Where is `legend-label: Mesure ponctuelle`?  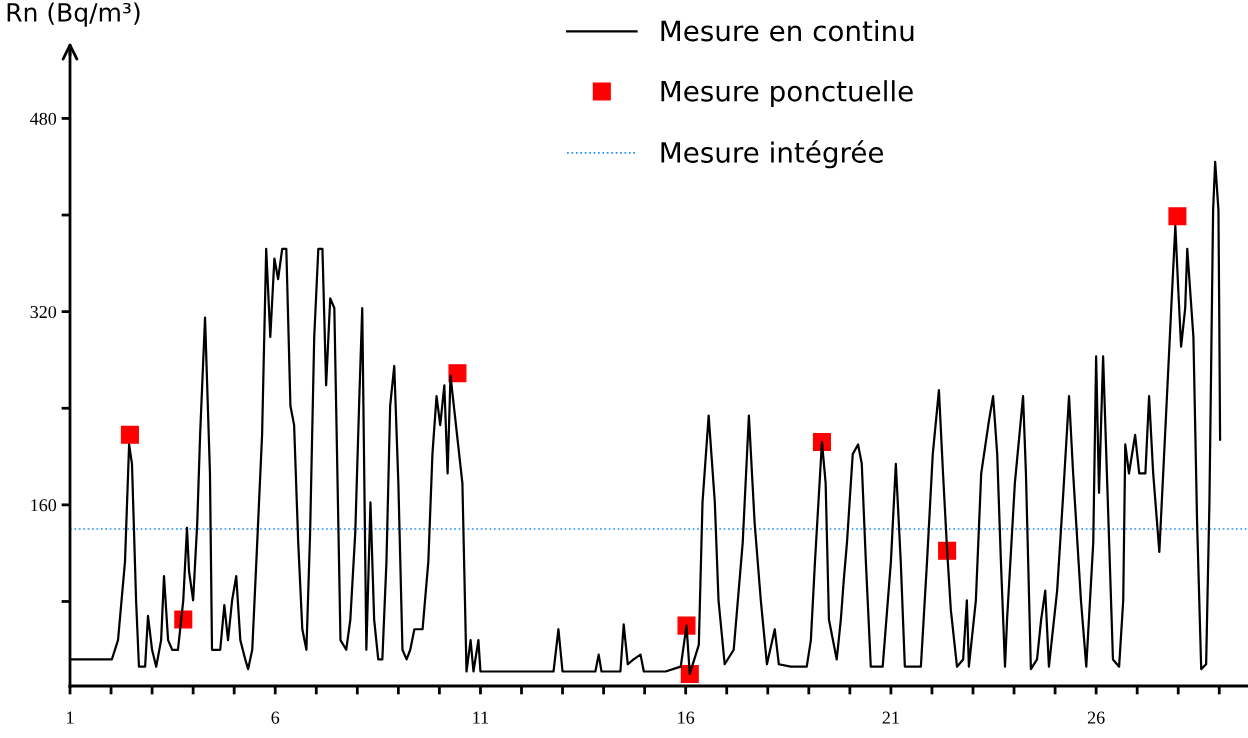 legend-label: Mesure ponctuelle is located at coordinates (787, 94).